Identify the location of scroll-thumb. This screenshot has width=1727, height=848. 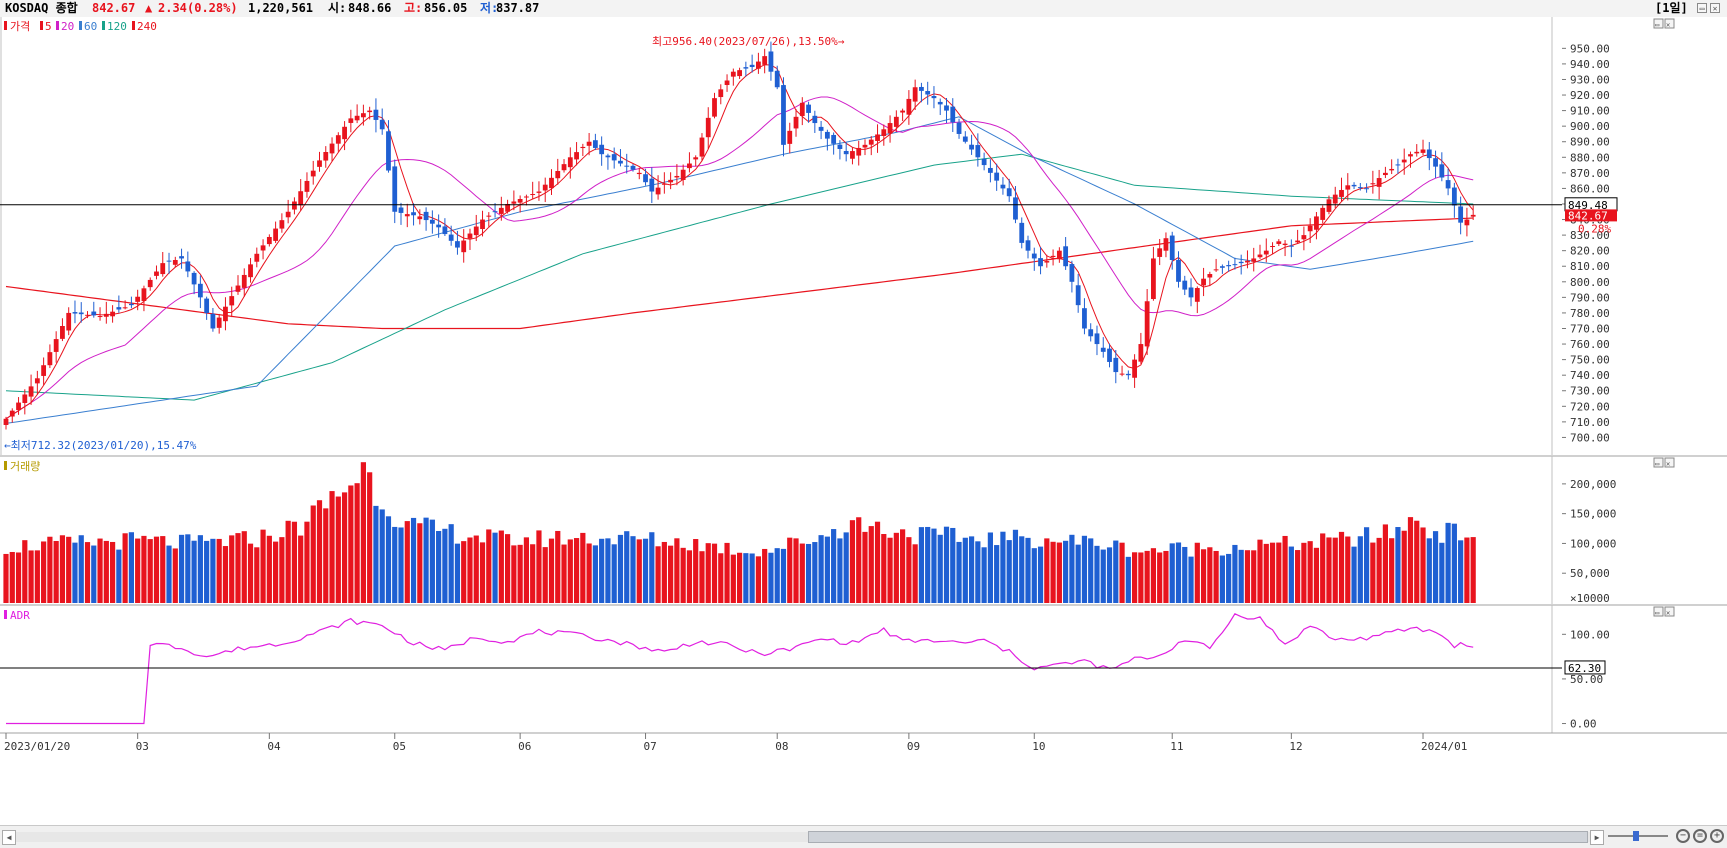
(1198, 837).